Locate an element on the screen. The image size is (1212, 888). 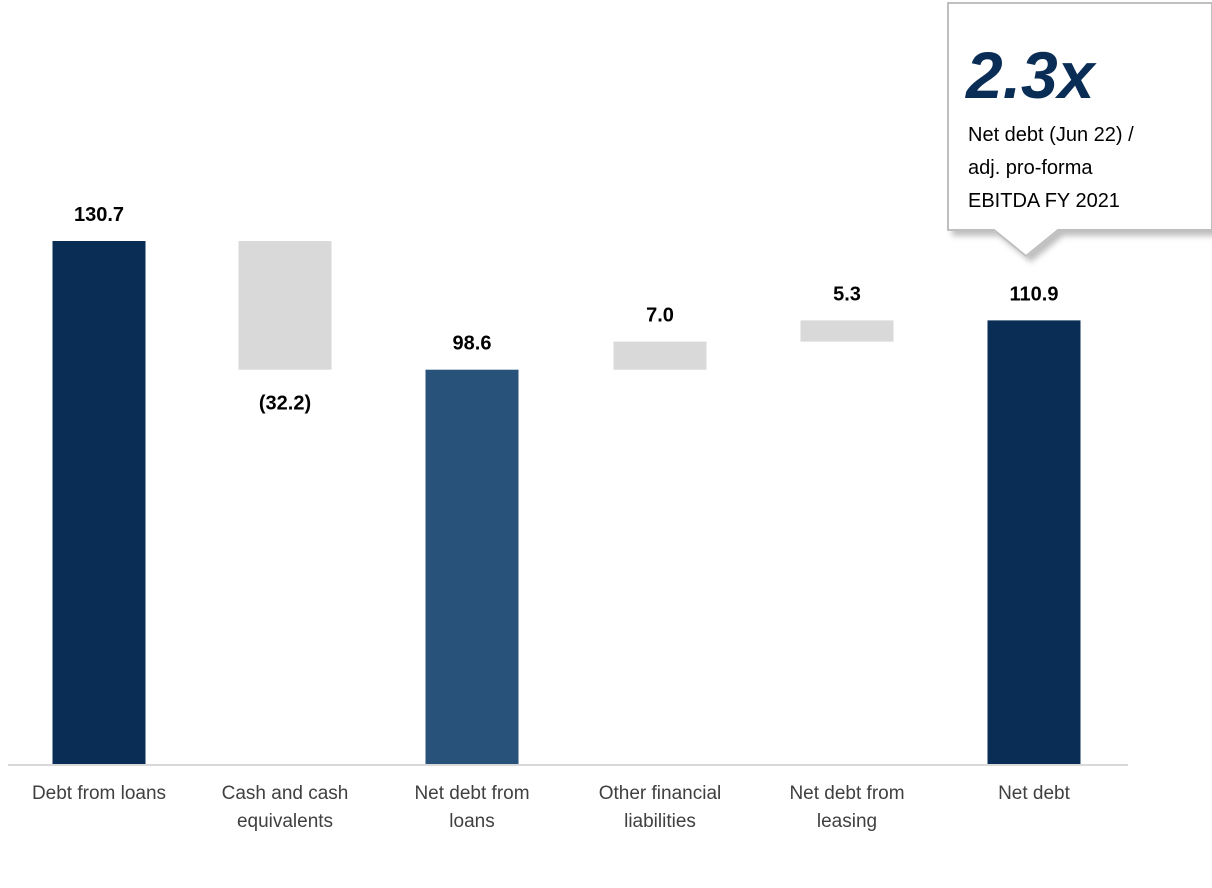
category-label-6-line-1: Net debt is located at coordinates (1034, 793).